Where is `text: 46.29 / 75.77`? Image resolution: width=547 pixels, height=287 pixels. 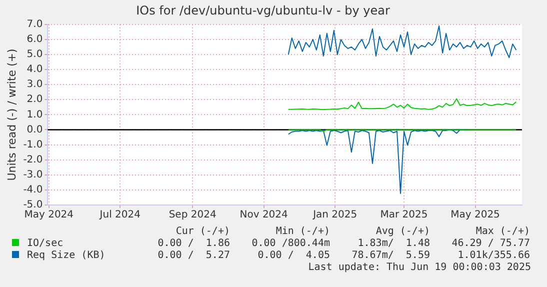 text: 46.29 / 75.77 is located at coordinates (490, 244).